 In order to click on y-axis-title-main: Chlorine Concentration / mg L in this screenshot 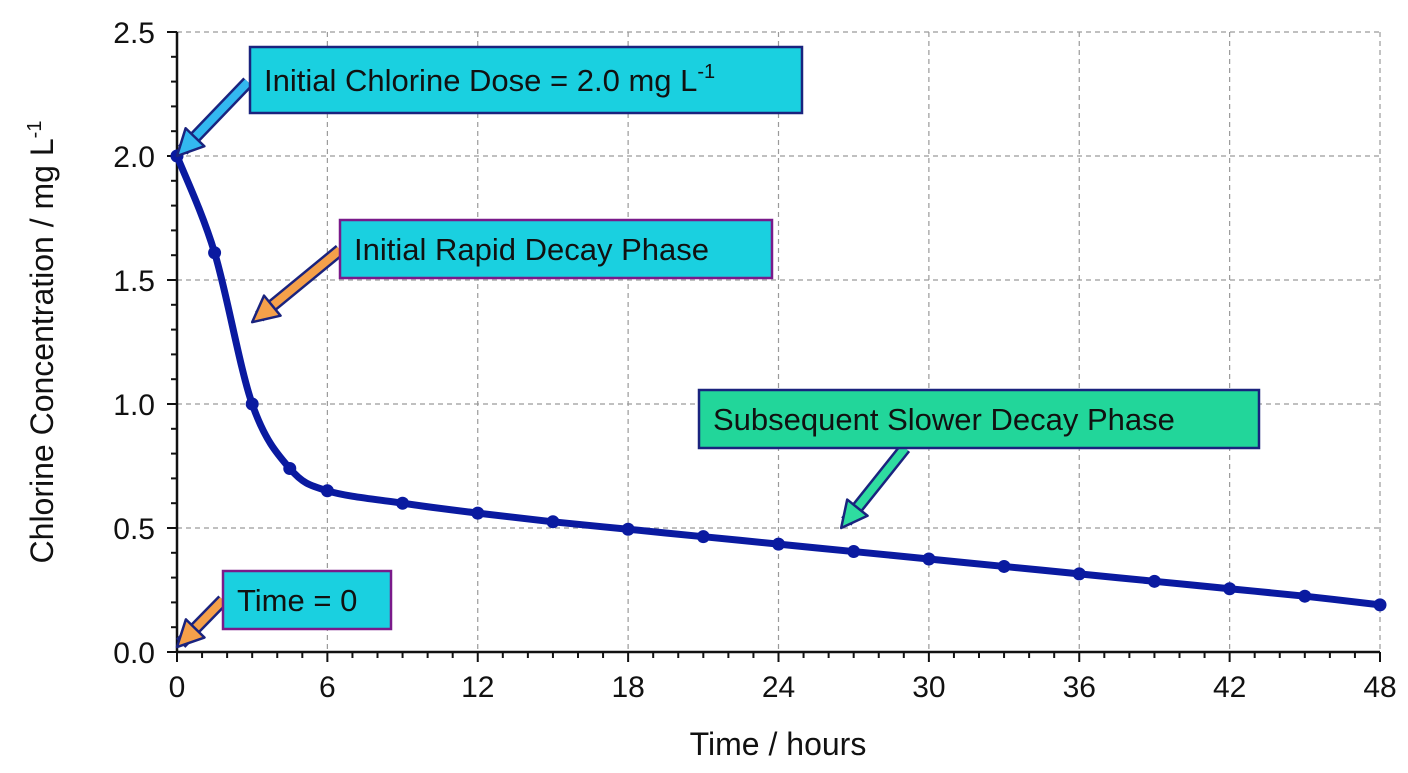, I will do `click(42, 350)`.